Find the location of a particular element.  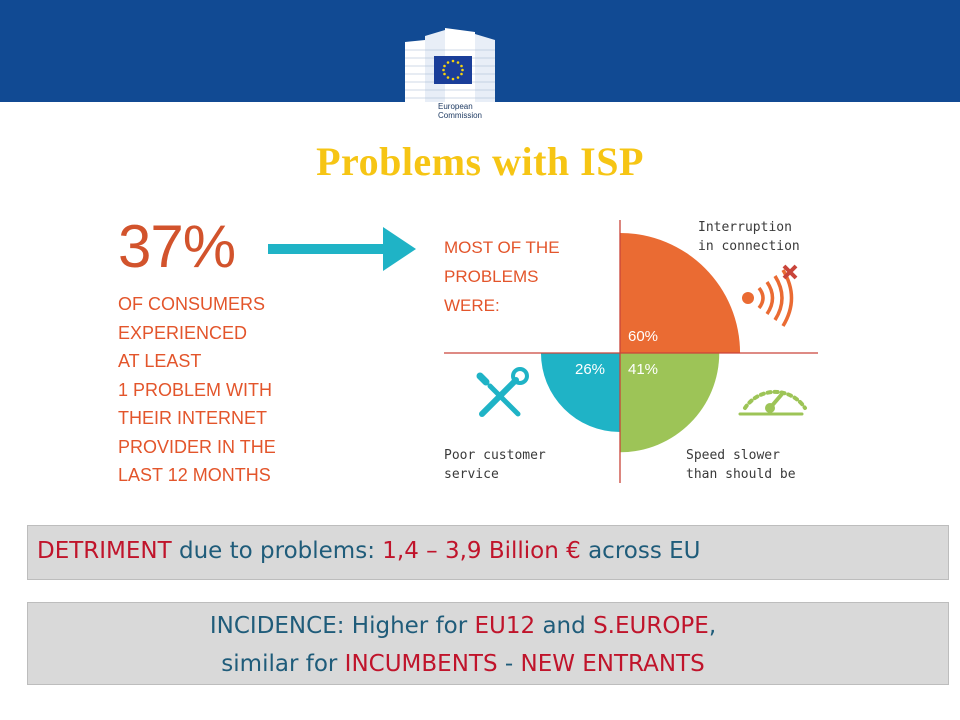

incidence-seurope: S.EUROPE is located at coordinates (651, 626).